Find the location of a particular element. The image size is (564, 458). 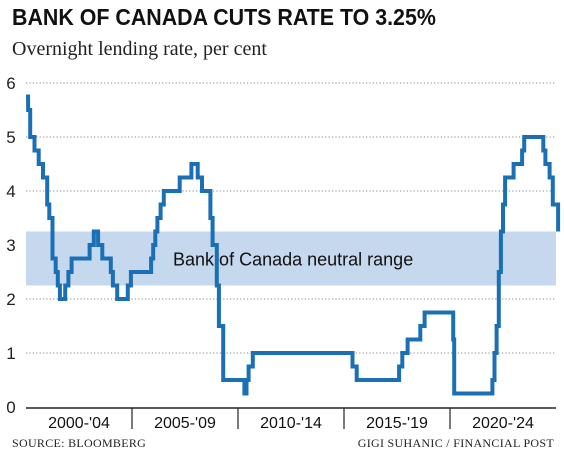

x-period-labels: 2000-'04 2005-'09 2010-'14 2015-'19 2020-'24 is located at coordinates (291, 423).